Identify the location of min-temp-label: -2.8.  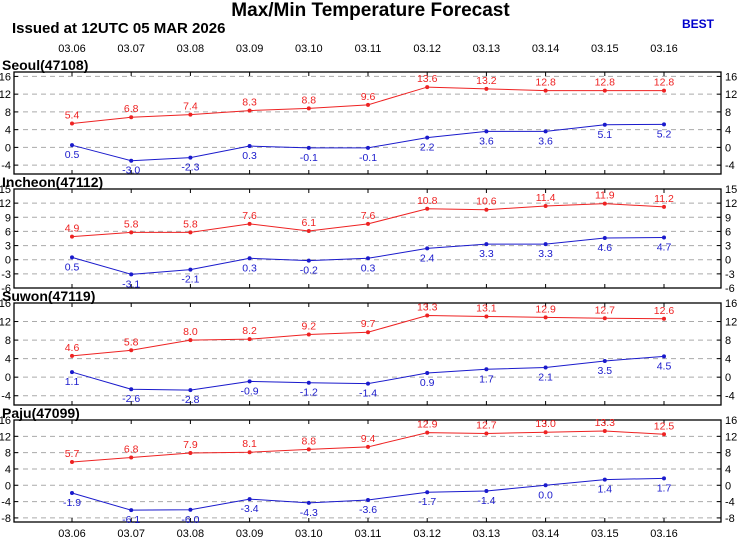
(190, 400).